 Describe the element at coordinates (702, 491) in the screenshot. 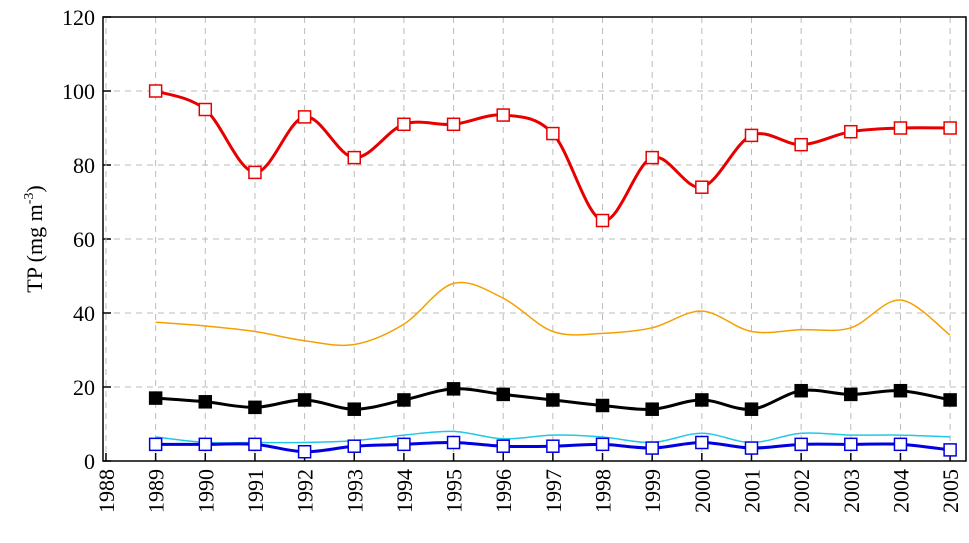

I see `x-tick-label: 2000` at that location.